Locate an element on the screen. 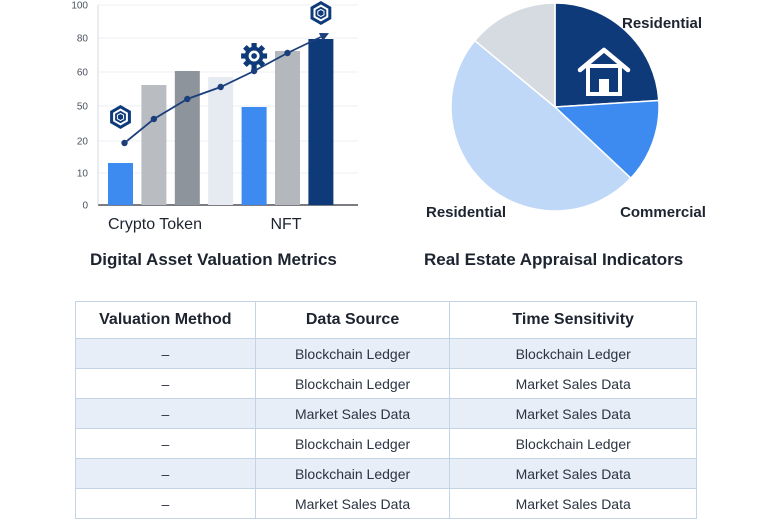  y-tick-label: 100 is located at coordinates (79, 6).